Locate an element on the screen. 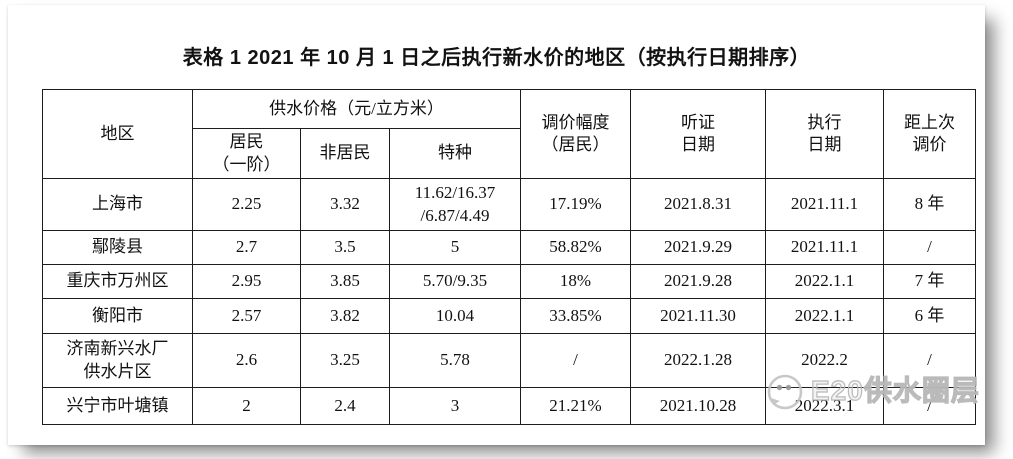 The width and height of the screenshot is (1013, 459). cell: 2022.1.28 is located at coordinates (698, 360).